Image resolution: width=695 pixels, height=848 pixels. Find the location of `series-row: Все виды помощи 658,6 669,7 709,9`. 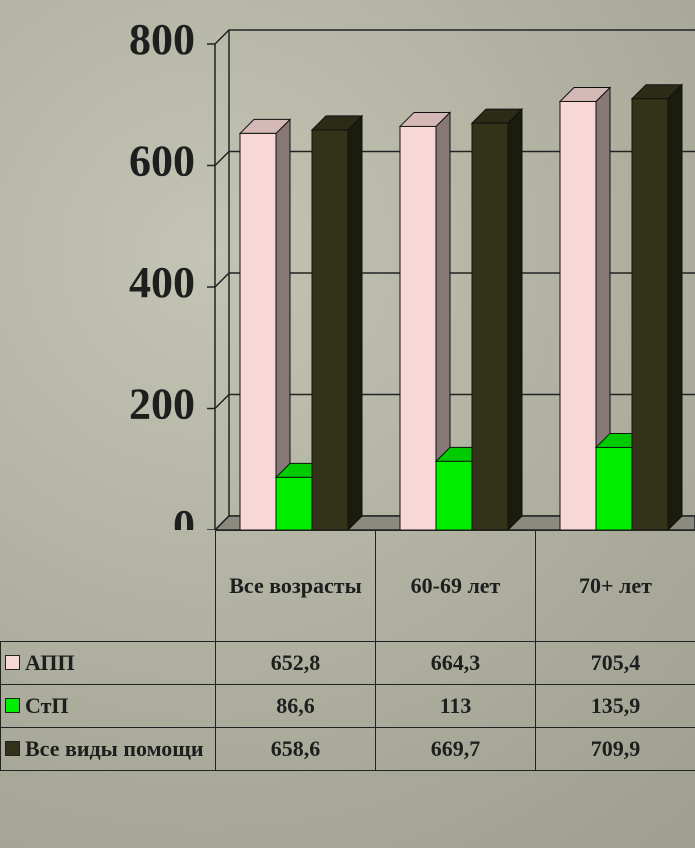

series-row: Все виды помощи 658,6 669,7 709,9 is located at coordinates (347, 749).